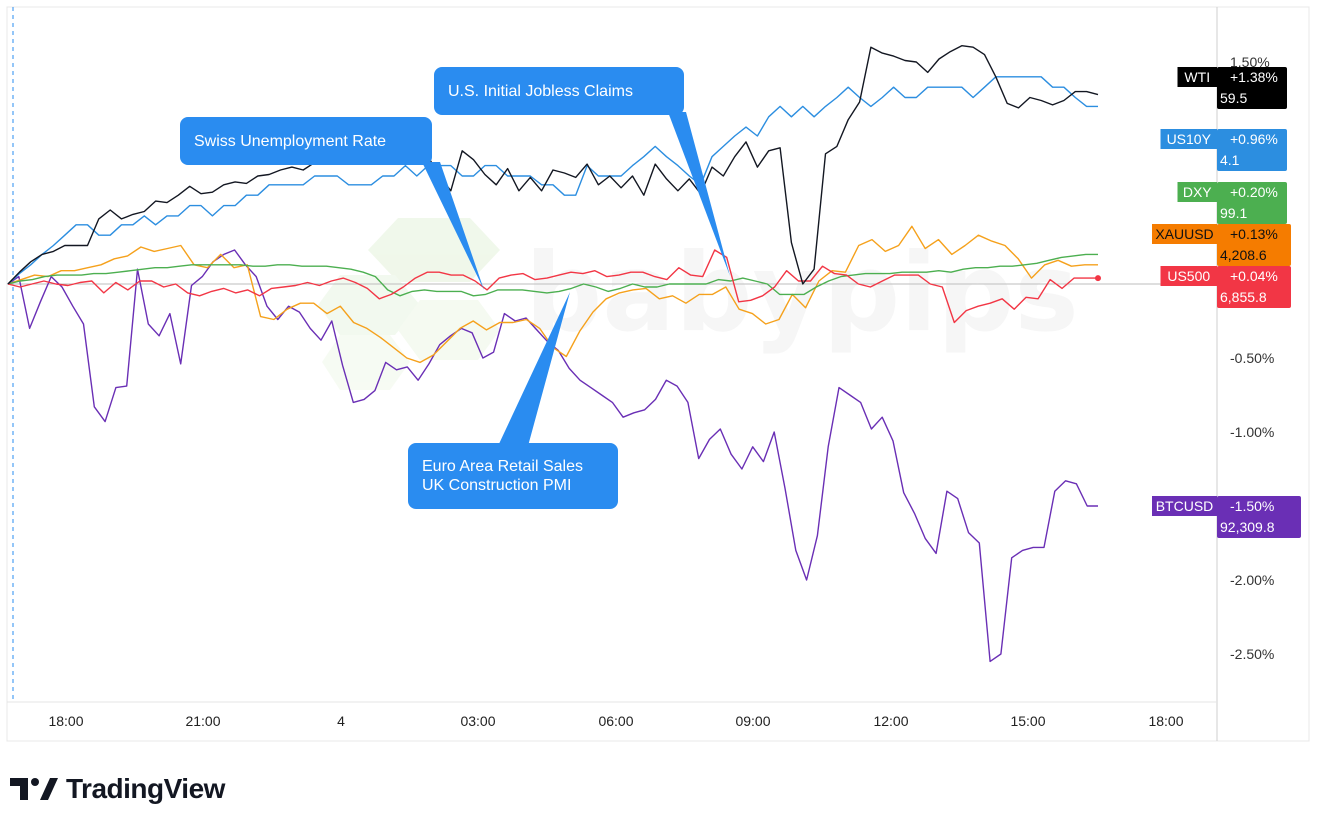 Image resolution: width=1324 pixels, height=832 pixels. What do you see at coordinates (699, 194) in the screenshot?
I see `pointer-us-jobless-claims` at bounding box center [699, 194].